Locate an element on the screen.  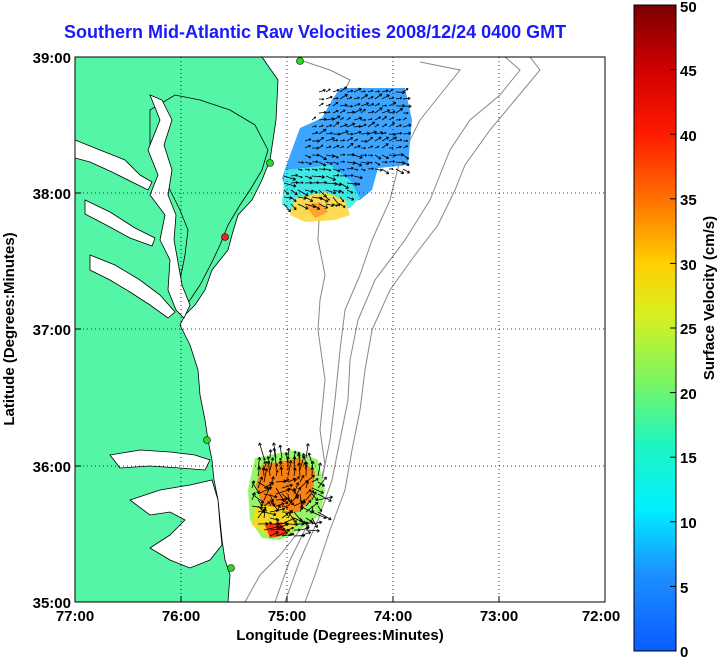
x-tick-label: 73:00 is located at coordinates (499, 616).